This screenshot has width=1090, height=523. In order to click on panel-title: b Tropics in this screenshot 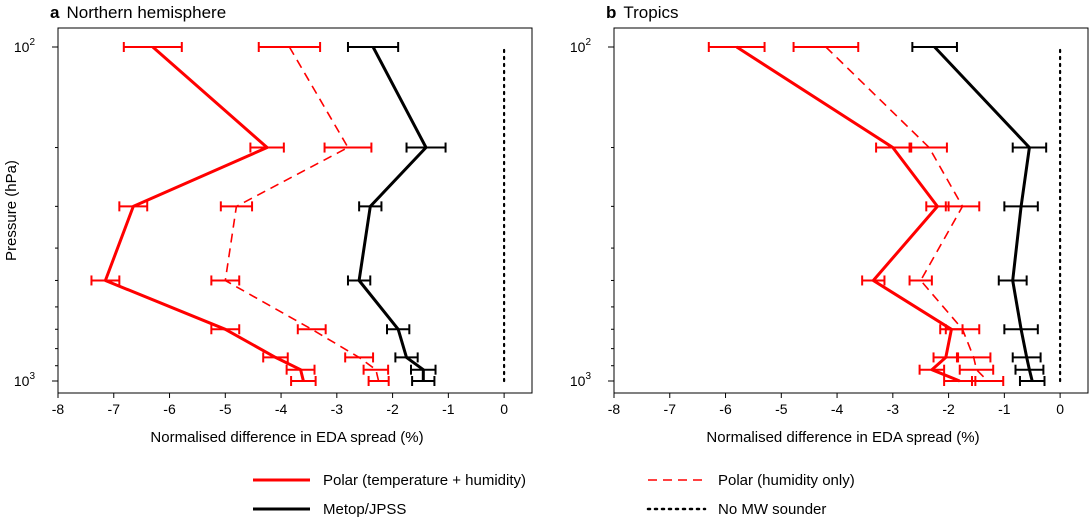, I will do `click(642, 12)`.